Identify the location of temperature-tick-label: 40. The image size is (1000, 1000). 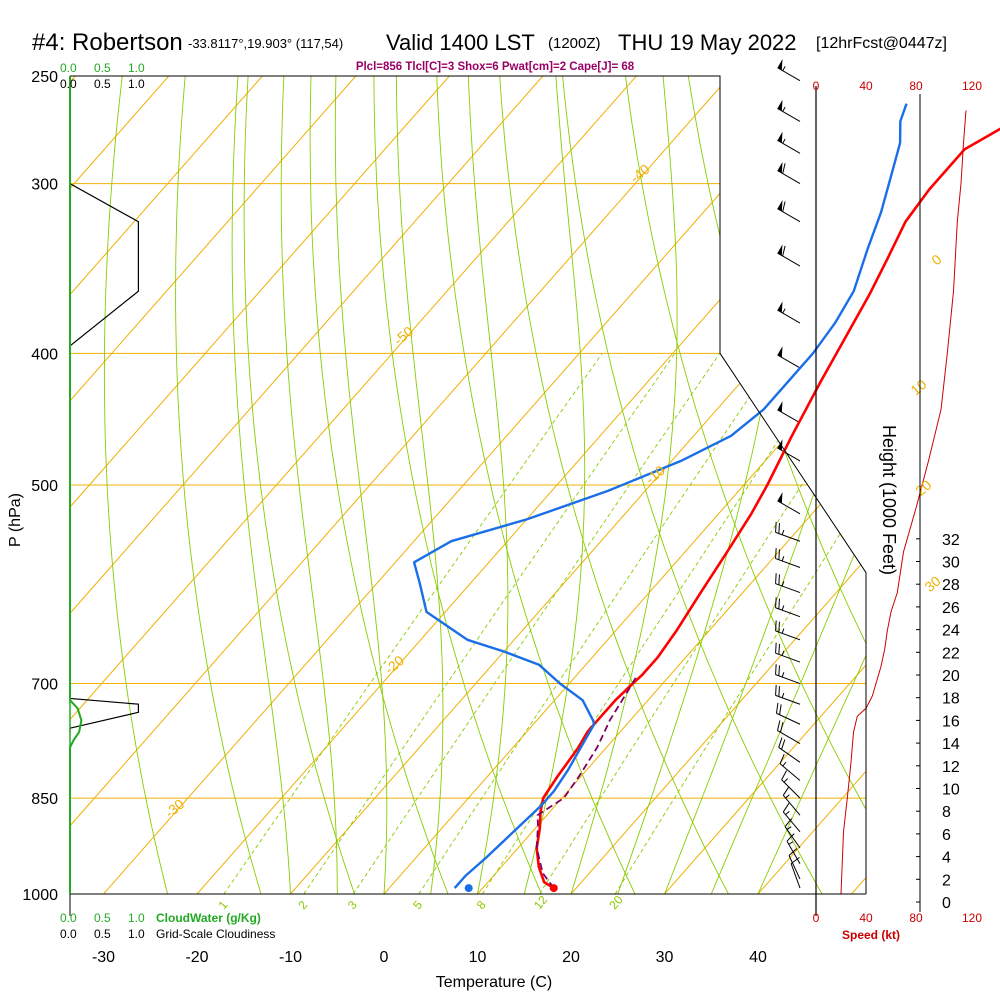
(758, 957).